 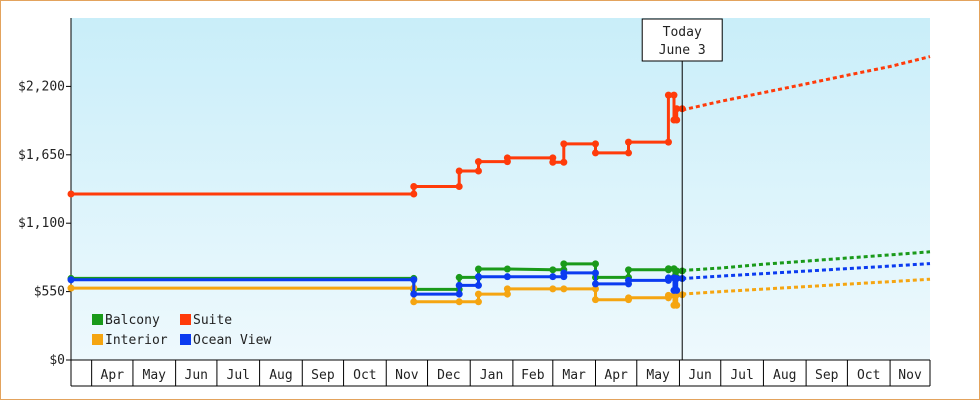 What do you see at coordinates (682, 50) in the screenshot?
I see `today-date-label: June 3` at bounding box center [682, 50].